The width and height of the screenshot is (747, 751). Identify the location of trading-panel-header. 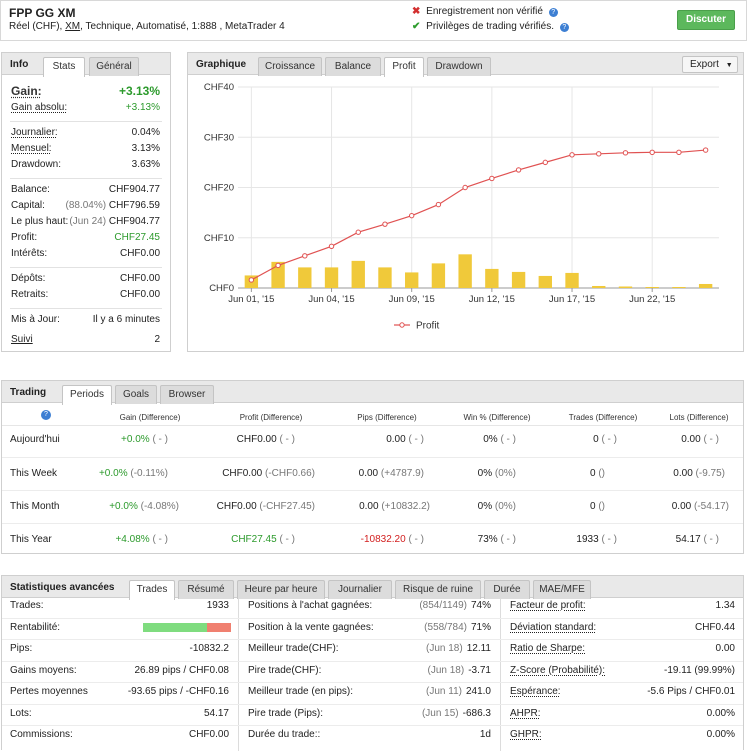
(372, 392).